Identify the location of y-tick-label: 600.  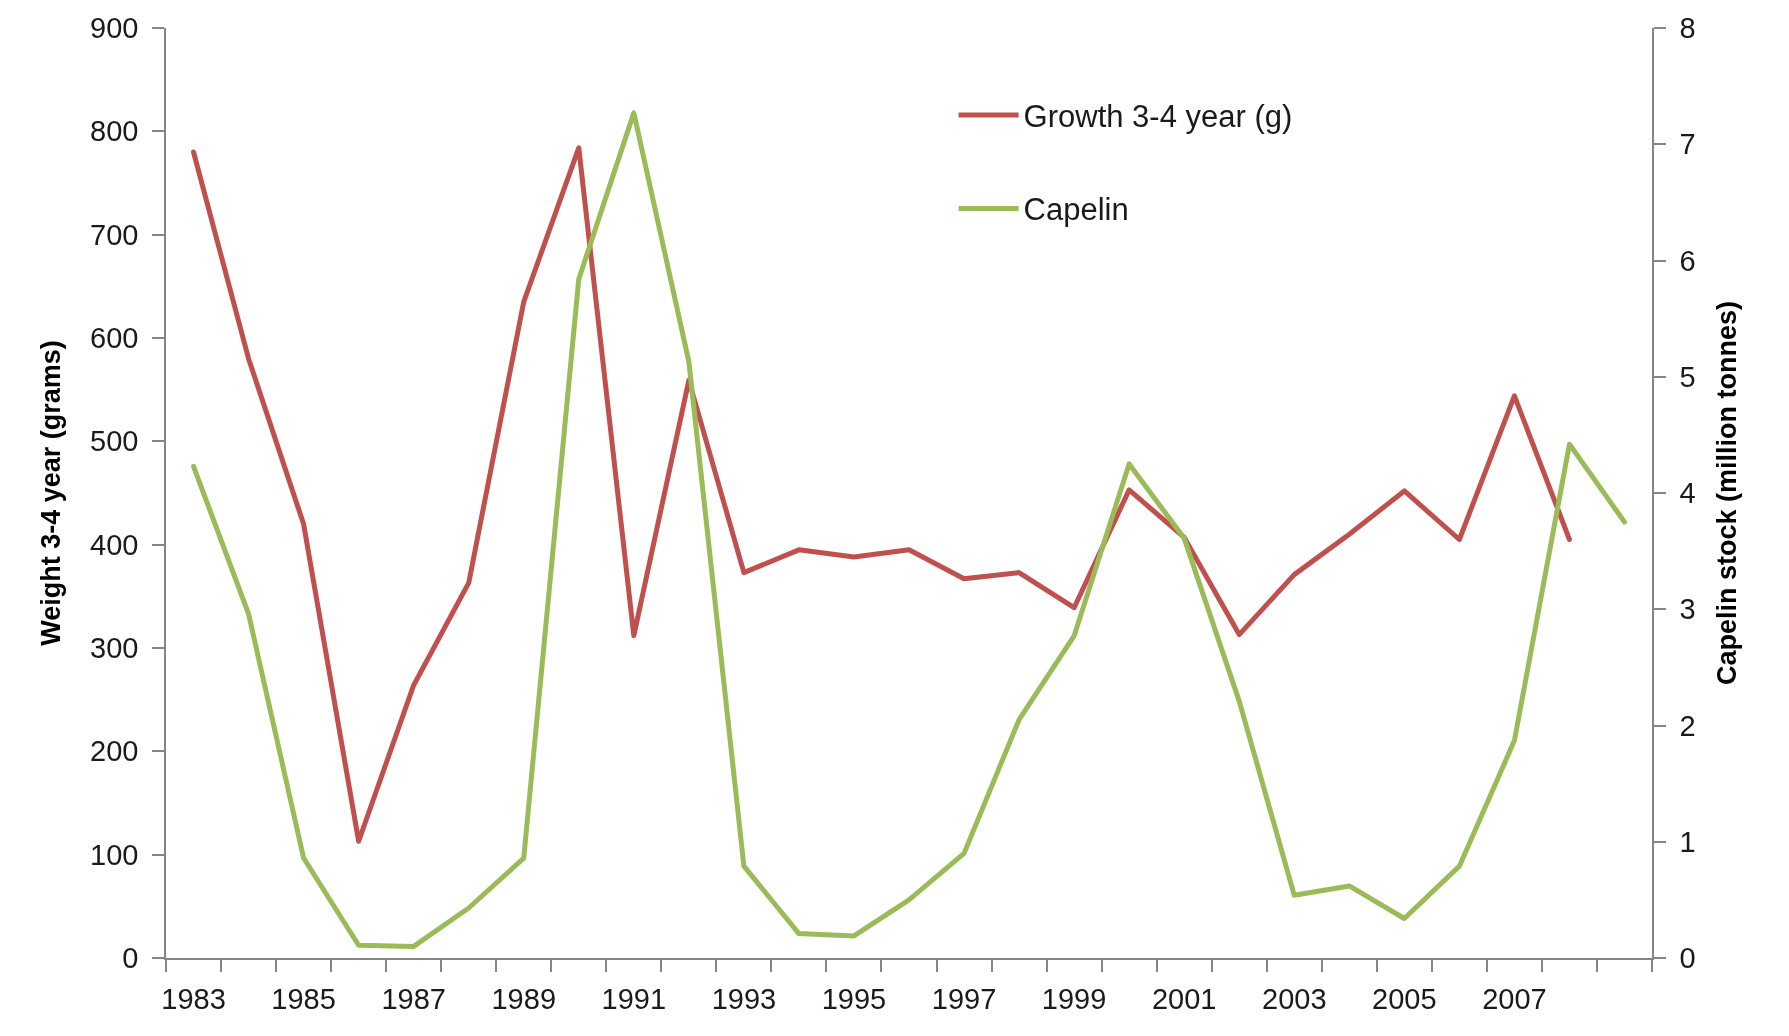
(114, 338).